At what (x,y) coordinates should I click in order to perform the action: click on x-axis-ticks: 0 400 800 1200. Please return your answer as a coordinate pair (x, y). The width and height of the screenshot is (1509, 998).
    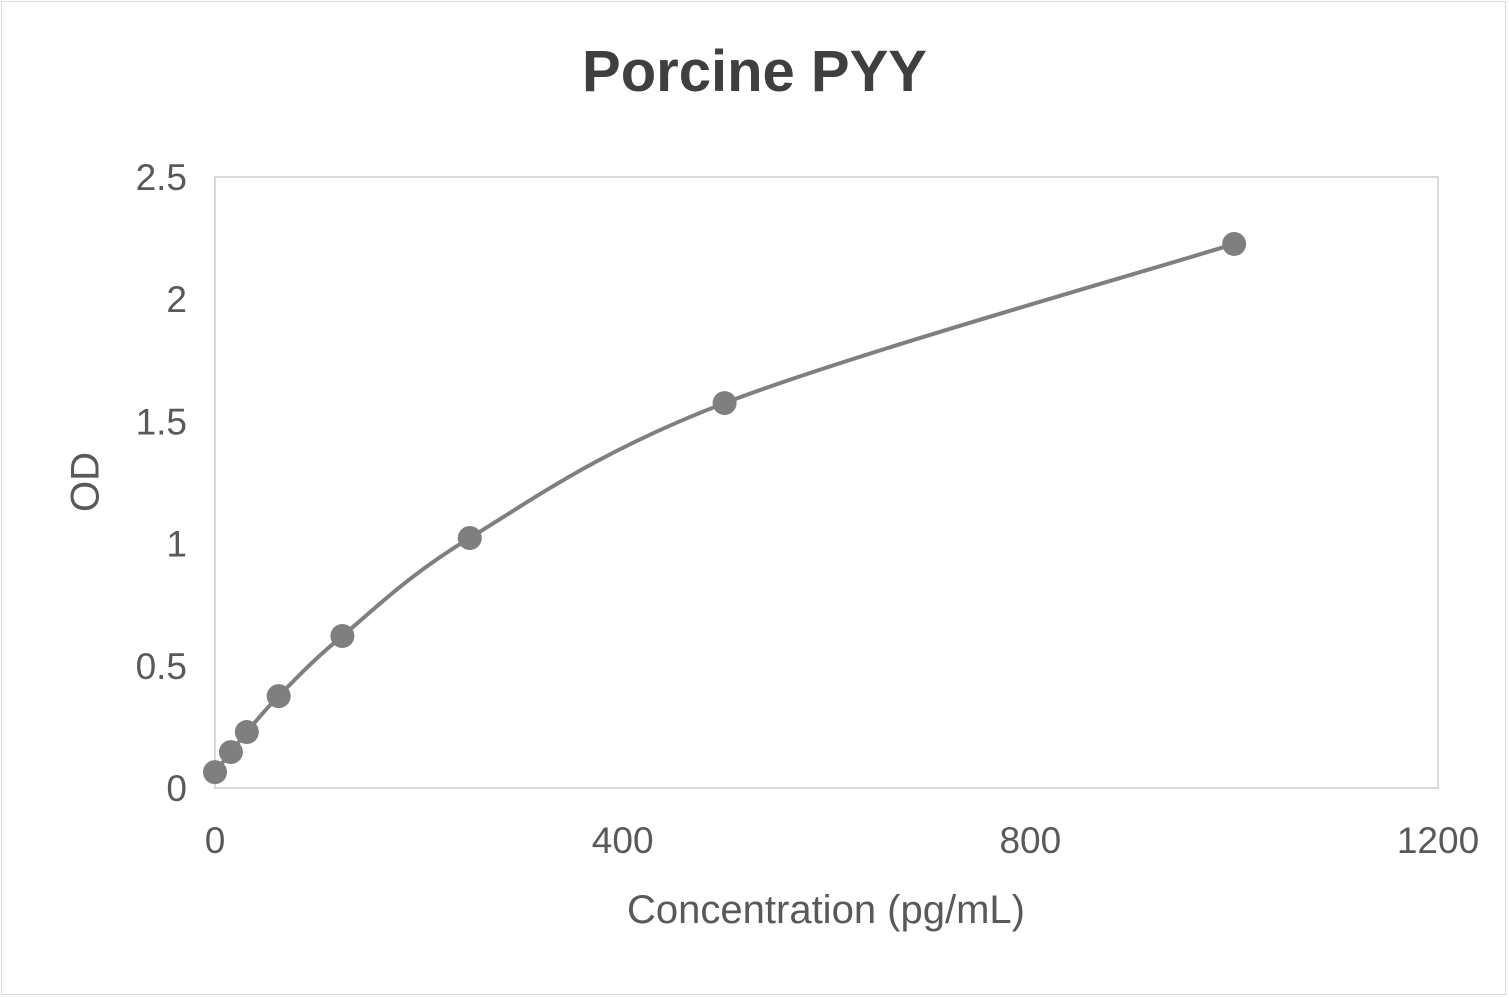
    Looking at the image, I should click on (842, 840).